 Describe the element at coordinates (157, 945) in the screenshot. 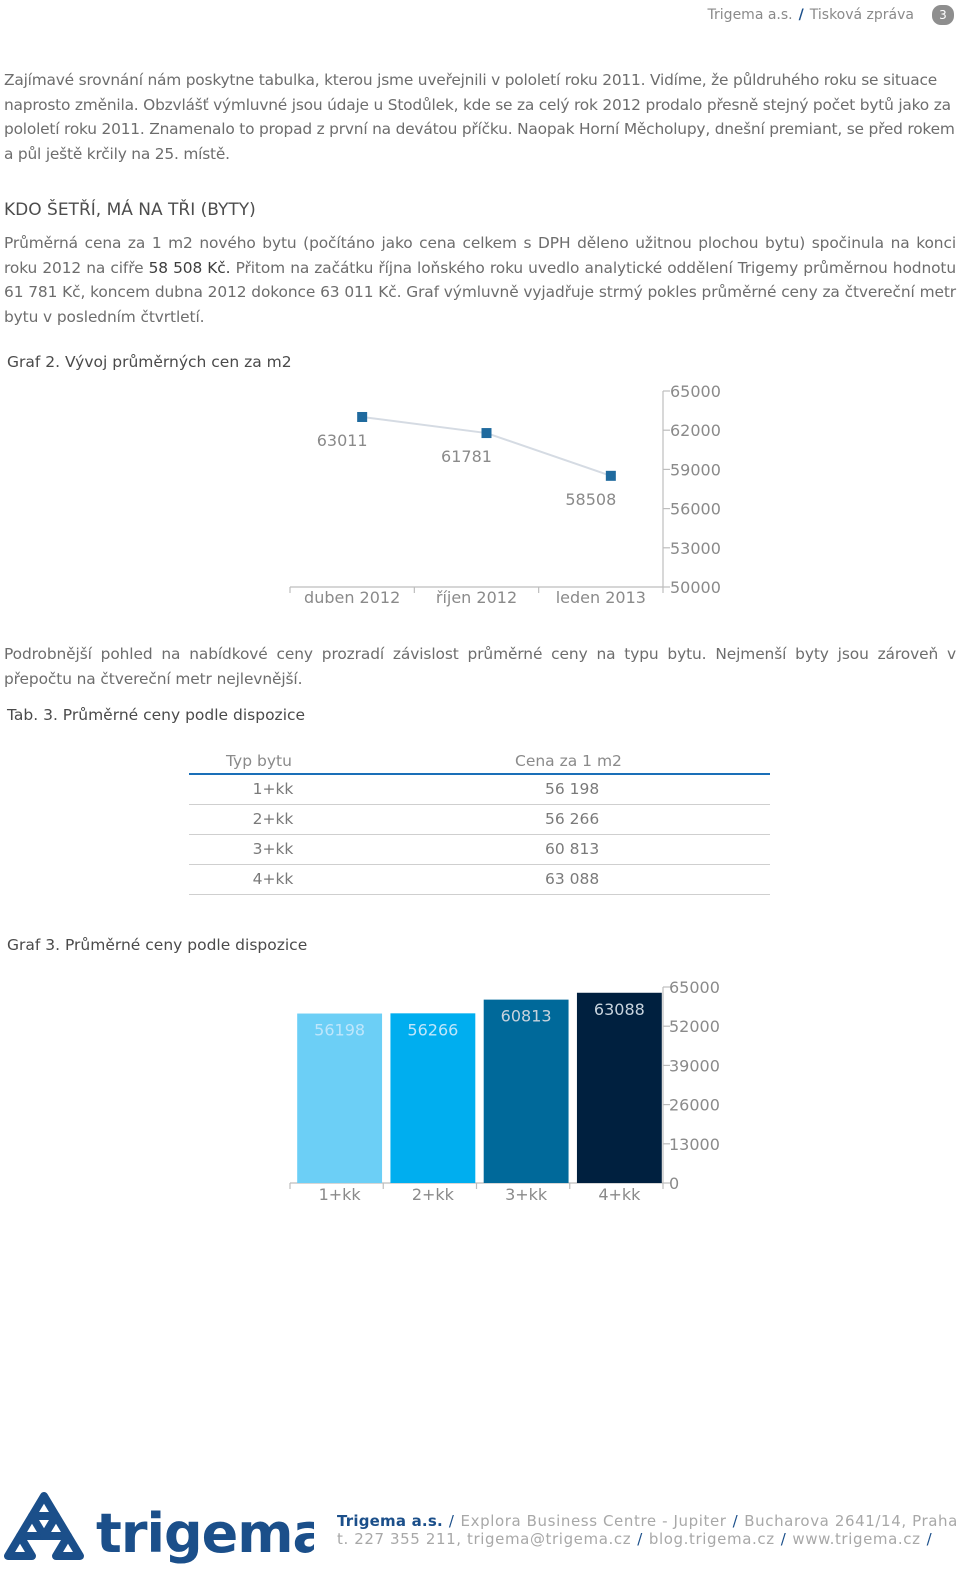

I see `graph3-caption: Graf 3. Průměrné ceny podle dispozice` at that location.